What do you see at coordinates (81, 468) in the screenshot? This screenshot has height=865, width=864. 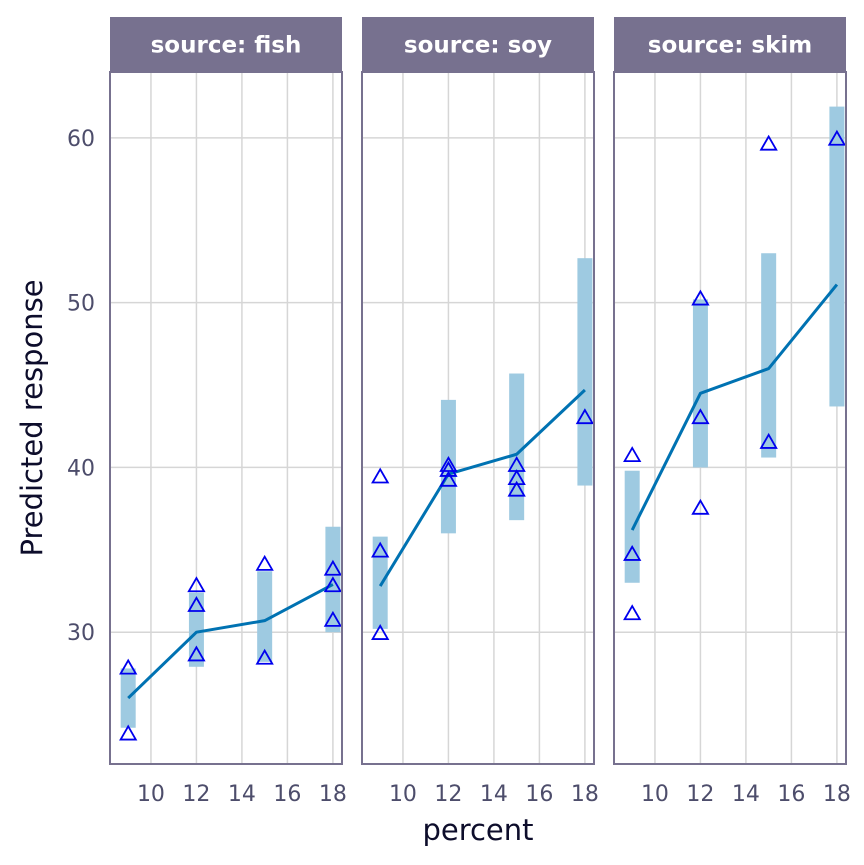 I see `y-tick-label: 40` at bounding box center [81, 468].